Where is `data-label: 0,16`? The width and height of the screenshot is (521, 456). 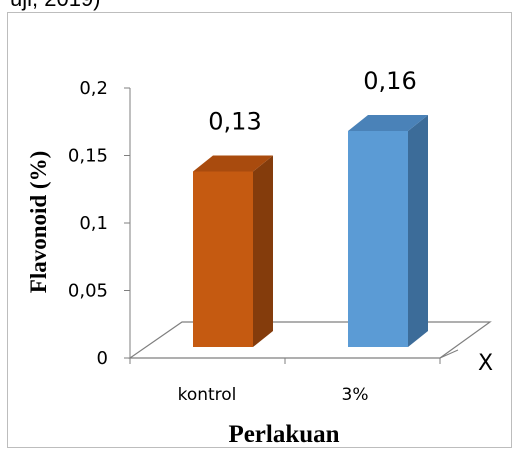
data-label: 0,16 is located at coordinates (389, 81).